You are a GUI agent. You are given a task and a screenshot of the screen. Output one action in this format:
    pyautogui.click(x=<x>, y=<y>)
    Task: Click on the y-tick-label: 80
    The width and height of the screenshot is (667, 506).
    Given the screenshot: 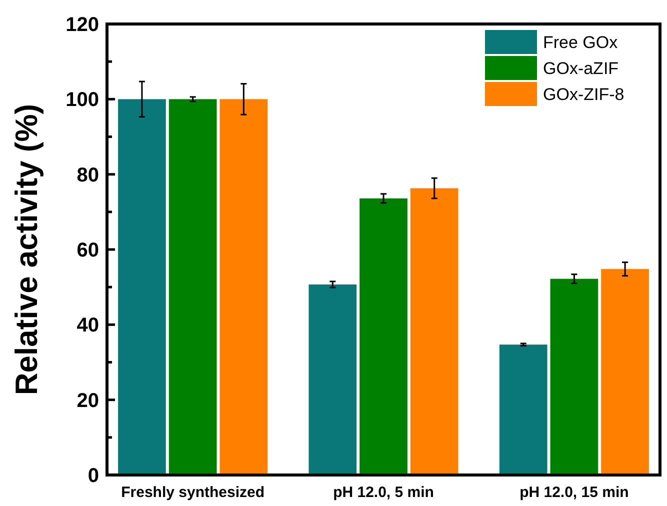 What is the action you would take?
    pyautogui.click(x=87, y=175)
    